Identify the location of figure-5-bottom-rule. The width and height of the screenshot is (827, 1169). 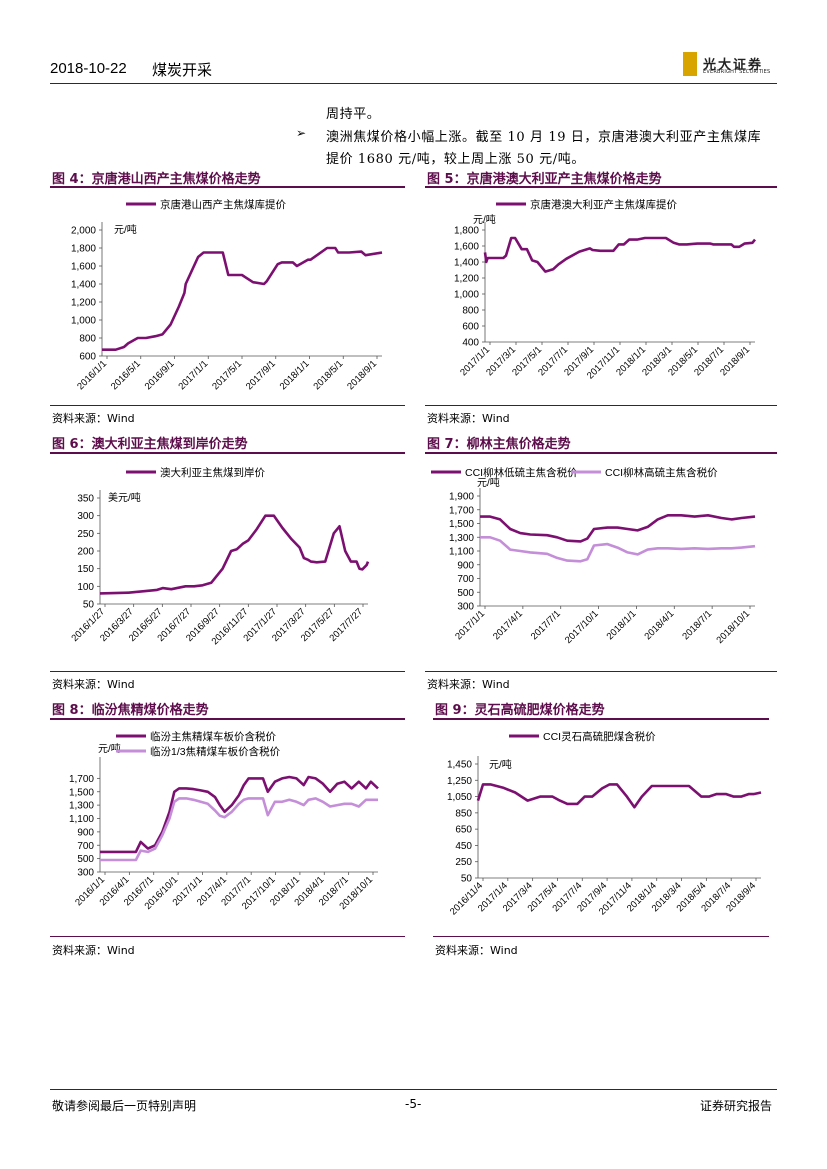
(601, 405).